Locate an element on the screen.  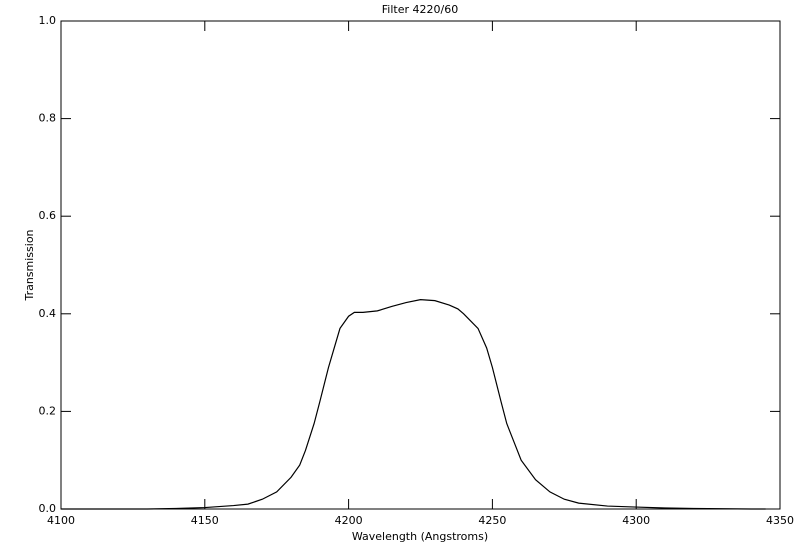
y-tick-label: 0.0 is located at coordinates (48, 508).